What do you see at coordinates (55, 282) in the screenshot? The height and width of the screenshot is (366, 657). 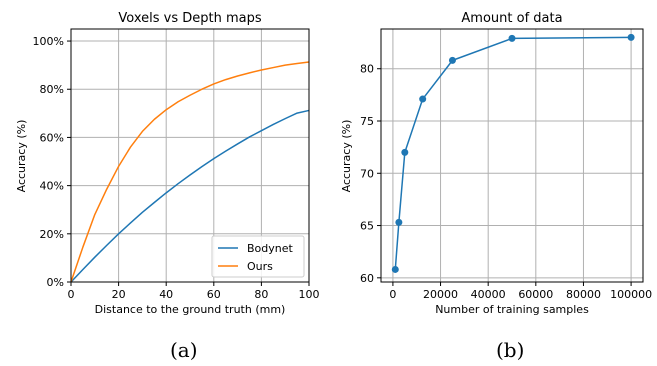 I see `y-tick-label: 0%` at bounding box center [55, 282].